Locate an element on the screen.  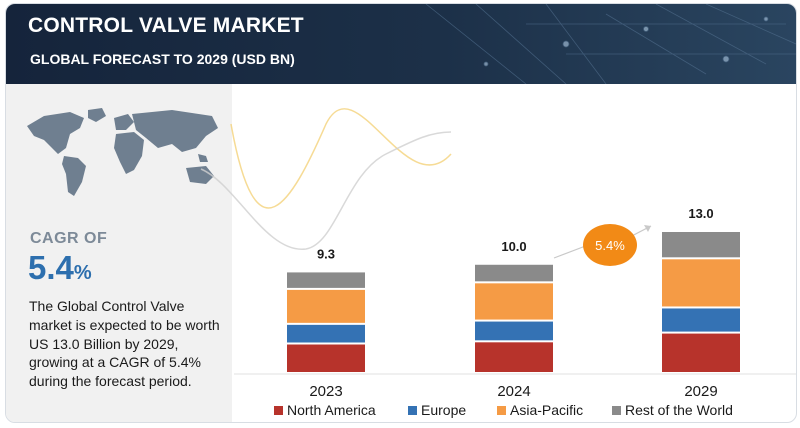
bar-segment-europe-2029 is located at coordinates (701, 320).